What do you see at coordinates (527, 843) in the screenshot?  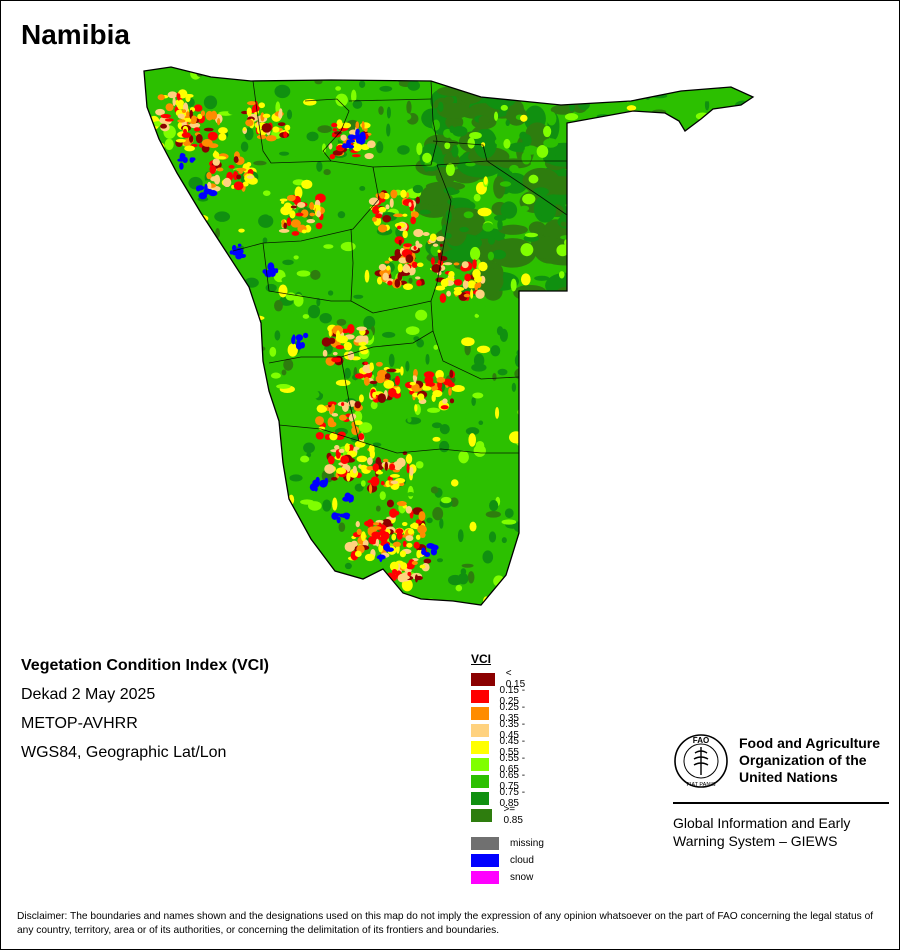 I see `legend-label: missing` at bounding box center [527, 843].